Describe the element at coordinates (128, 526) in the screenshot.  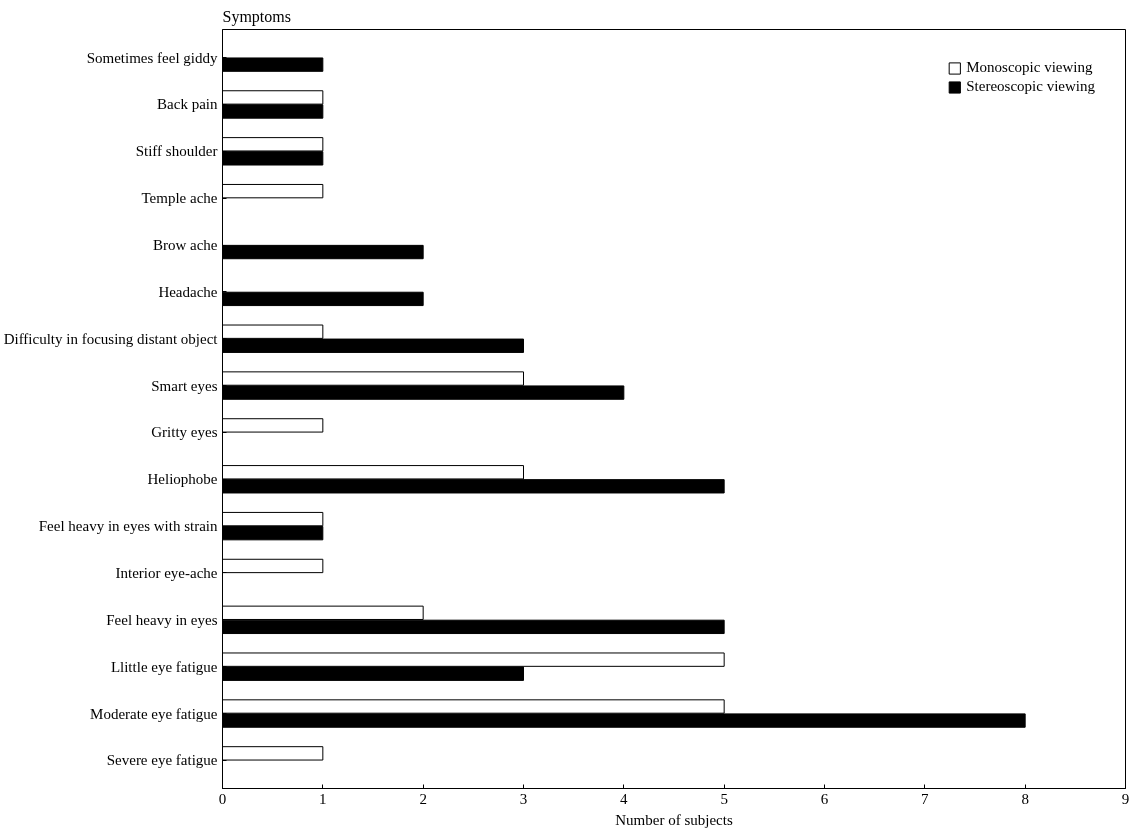
I see `y-tick-label: Feel heavy in eyes with strain` at that location.